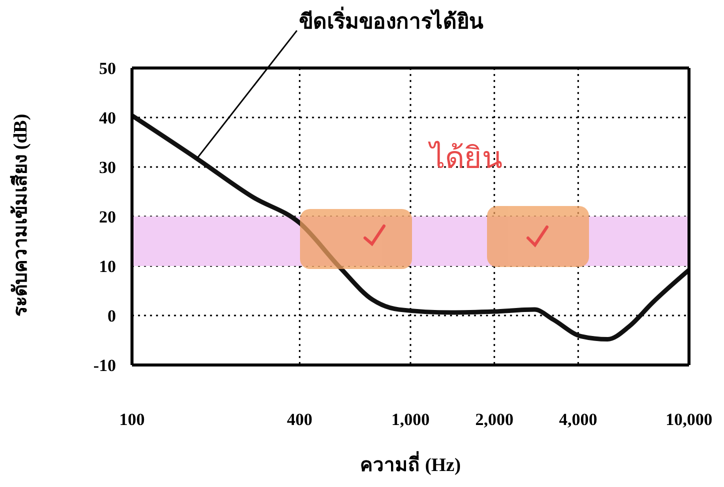  Describe the element at coordinates (132, 420) in the screenshot. I see `x-tick-label: 100` at that location.